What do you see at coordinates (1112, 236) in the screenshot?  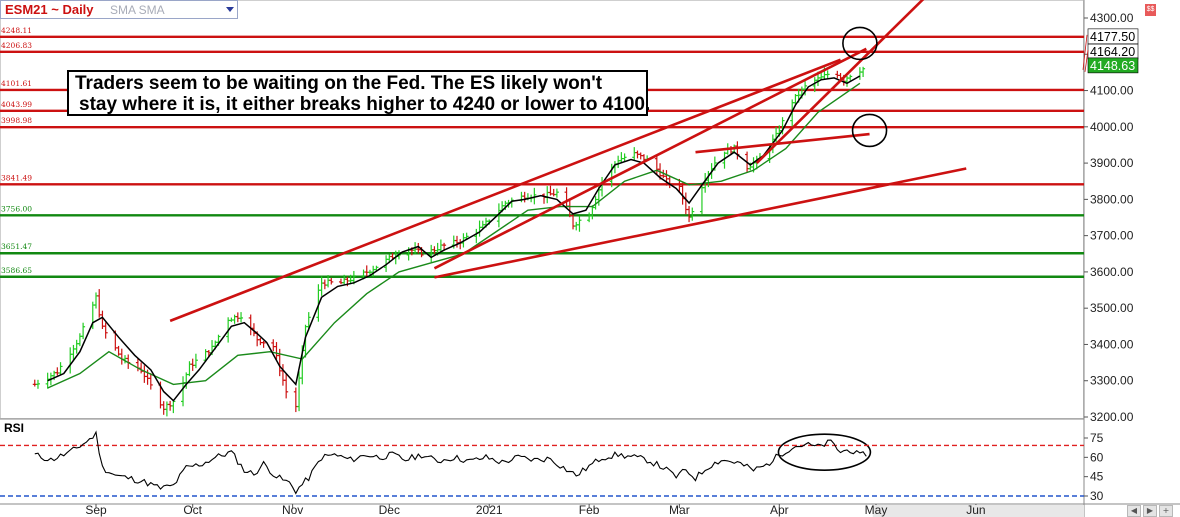 I see `price-tick-label: 3700.00` at bounding box center [1112, 236].